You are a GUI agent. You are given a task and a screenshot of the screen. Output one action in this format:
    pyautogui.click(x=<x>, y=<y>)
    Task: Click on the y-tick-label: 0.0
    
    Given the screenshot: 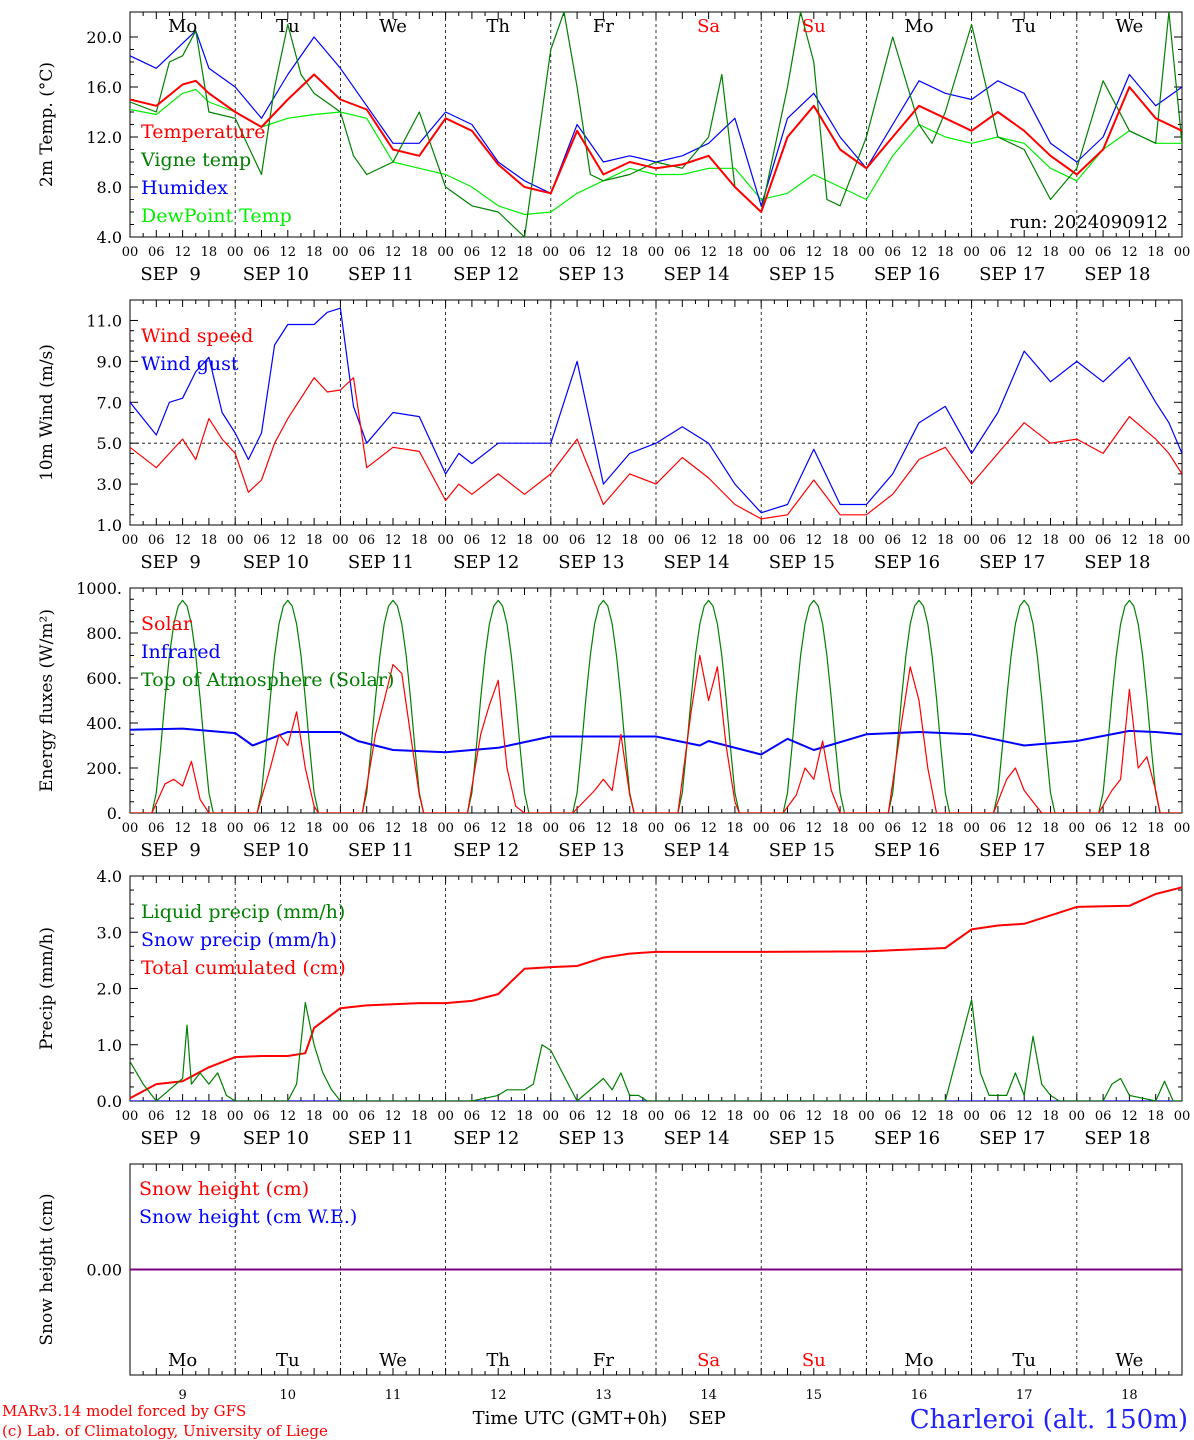 What is the action you would take?
    pyautogui.click(x=109, y=1101)
    